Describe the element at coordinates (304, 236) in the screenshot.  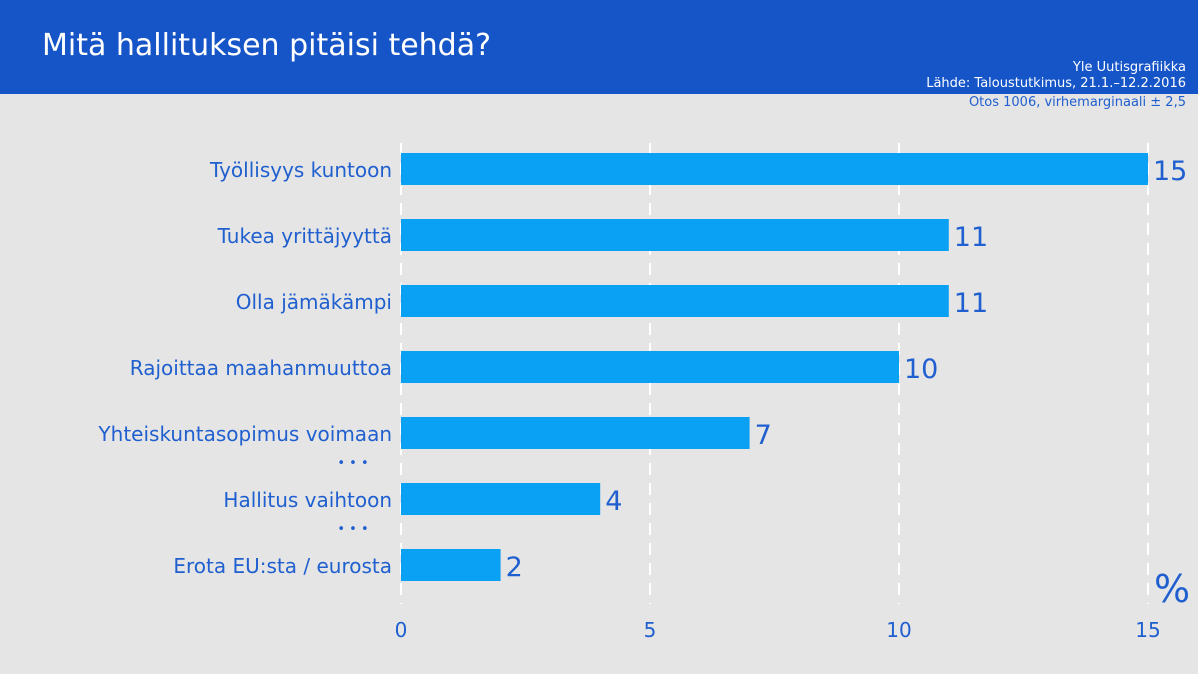
I see `category-label-1: Tukea yrittäjyyttä` at that location.